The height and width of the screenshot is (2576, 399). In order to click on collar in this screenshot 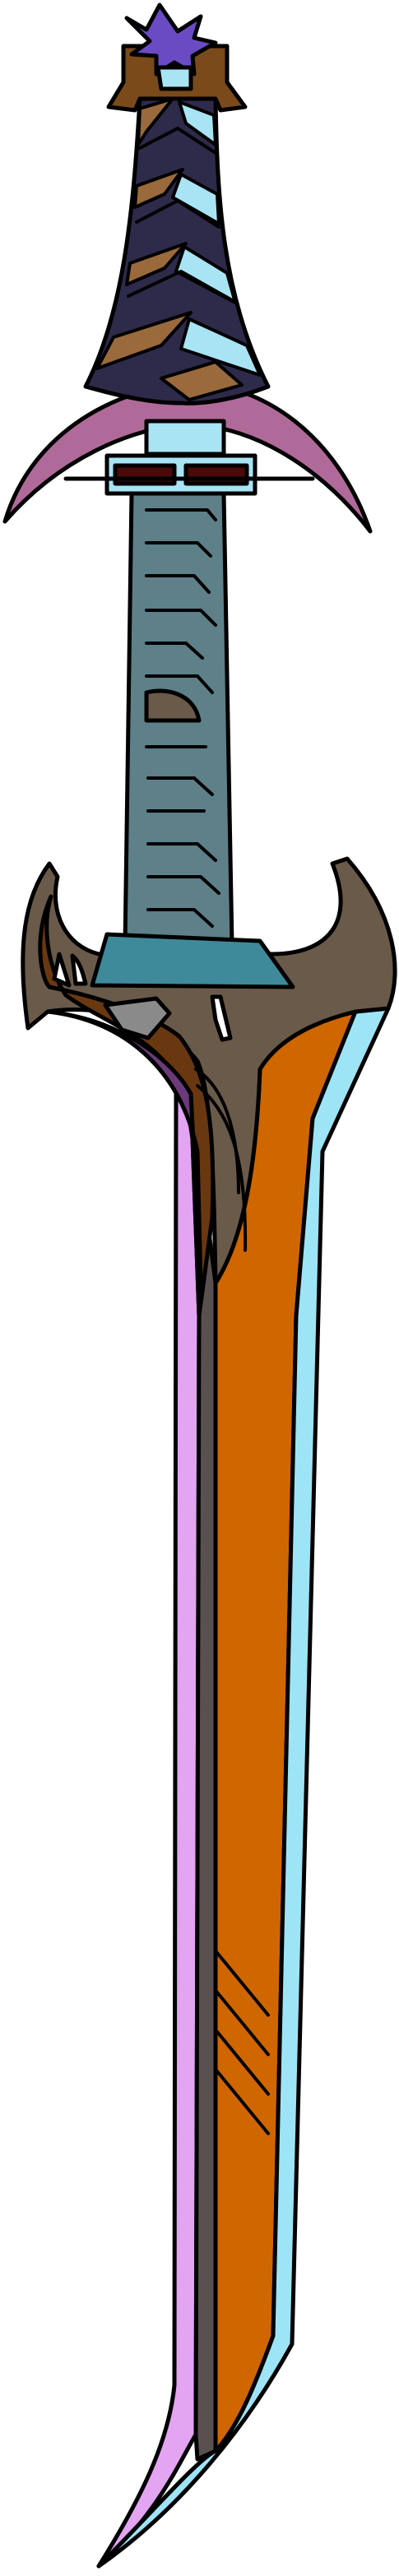, I will do `click(192, 961)`.